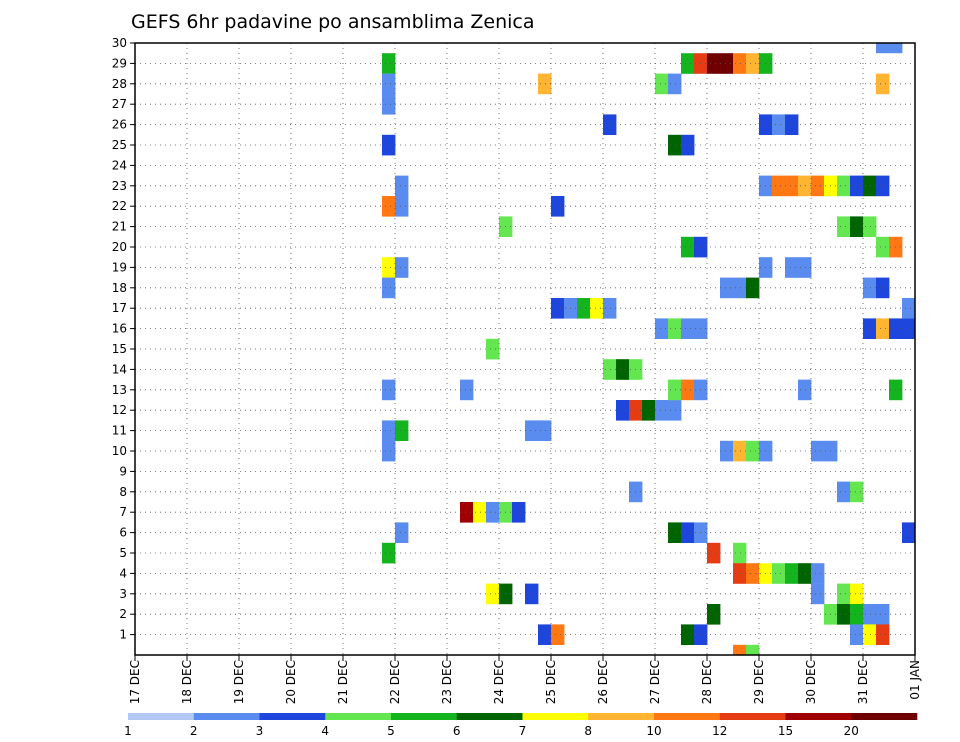 The width and height of the screenshot is (960, 742). I want to click on x-tick-label: 28 DEC, so click(707, 682).